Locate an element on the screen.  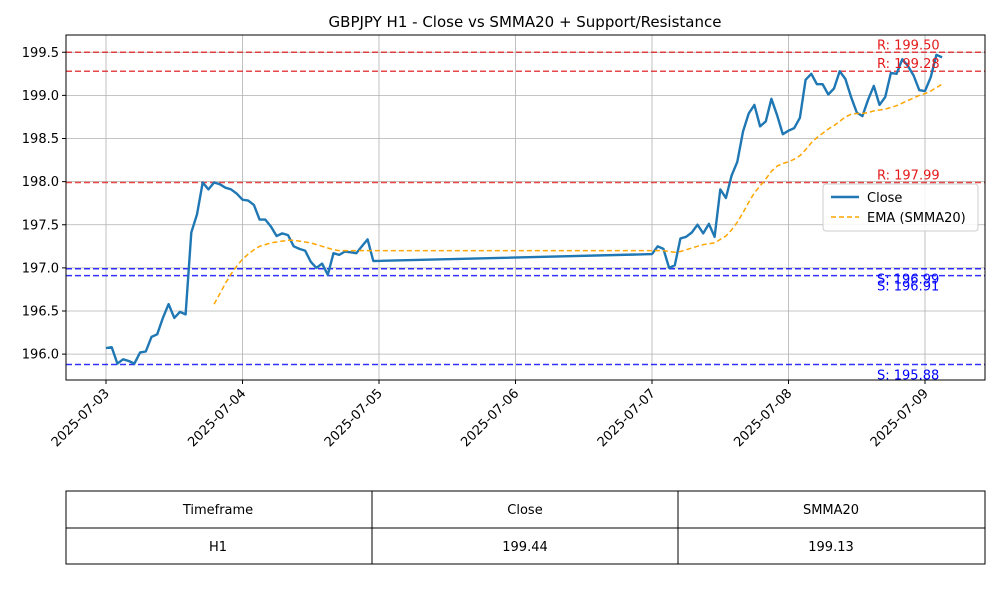
y-axis: 196.0 196.5 197.0 197.5 198.0 198.5 199.0 199.5 is located at coordinates (44, 204).